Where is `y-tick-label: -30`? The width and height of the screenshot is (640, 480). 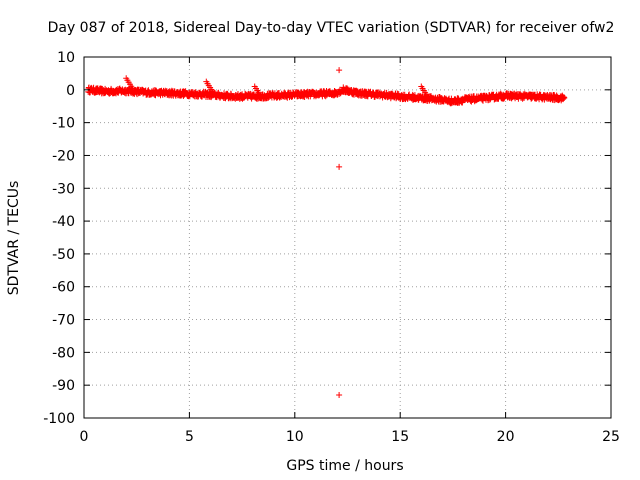 y-tick-label: -30 is located at coordinates (63, 189).